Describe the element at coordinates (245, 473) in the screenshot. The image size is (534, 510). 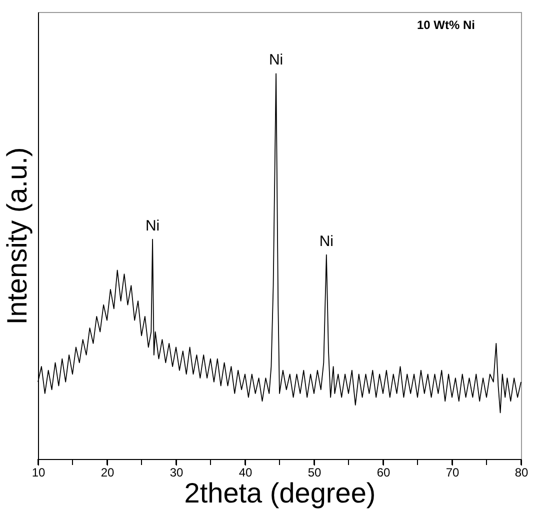
I see `x-tick-label: 40` at that location.